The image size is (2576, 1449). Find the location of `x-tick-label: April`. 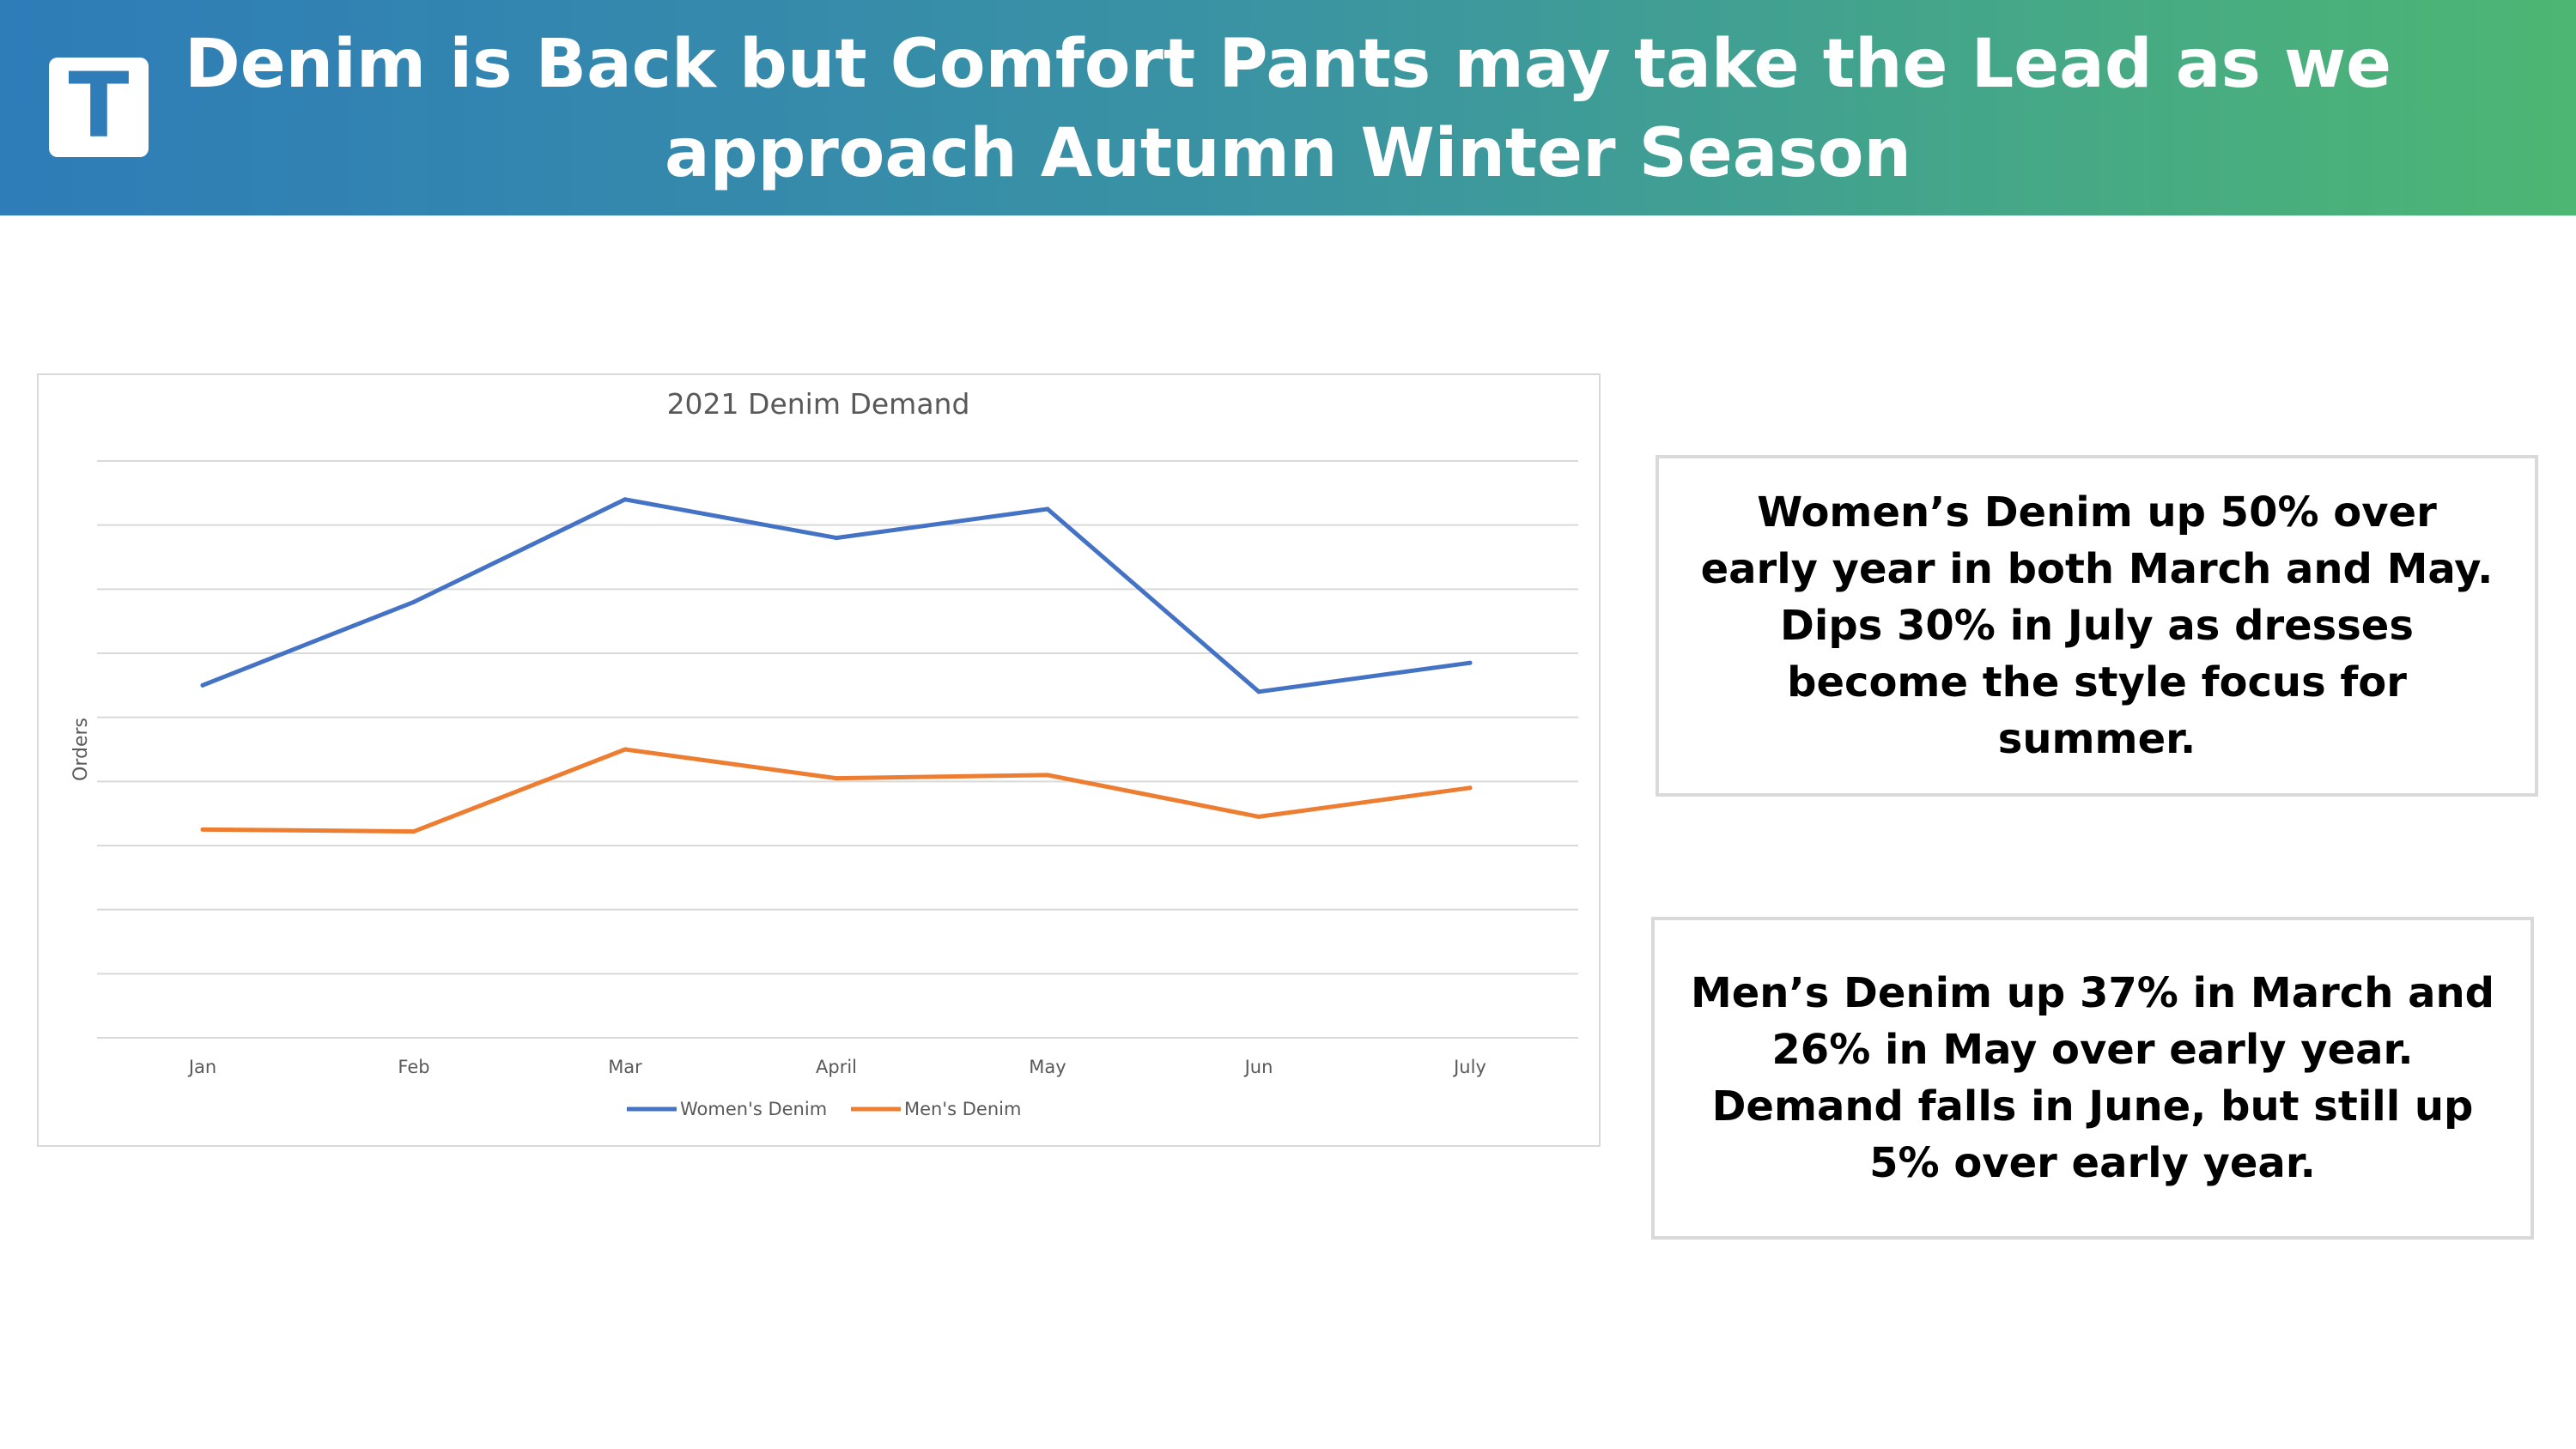

x-tick-label: April is located at coordinates (836, 1067).